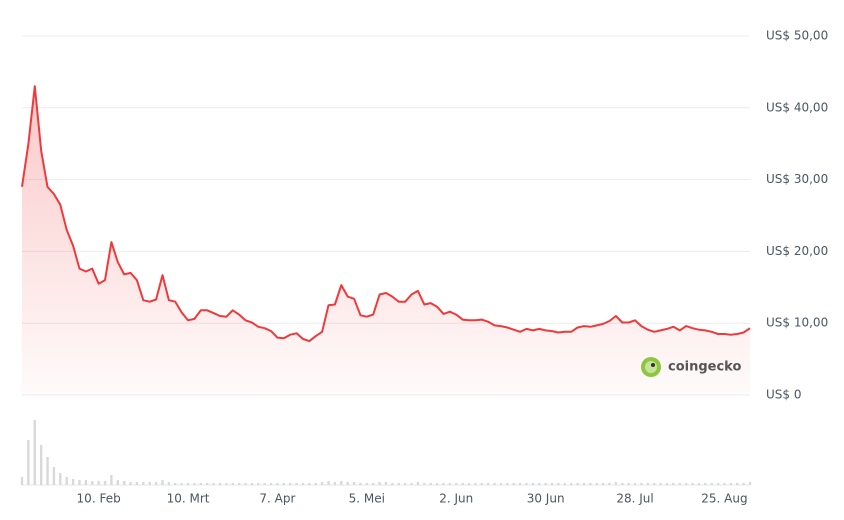 The image size is (844, 520). I want to click on watermark-logo, so click(651, 367).